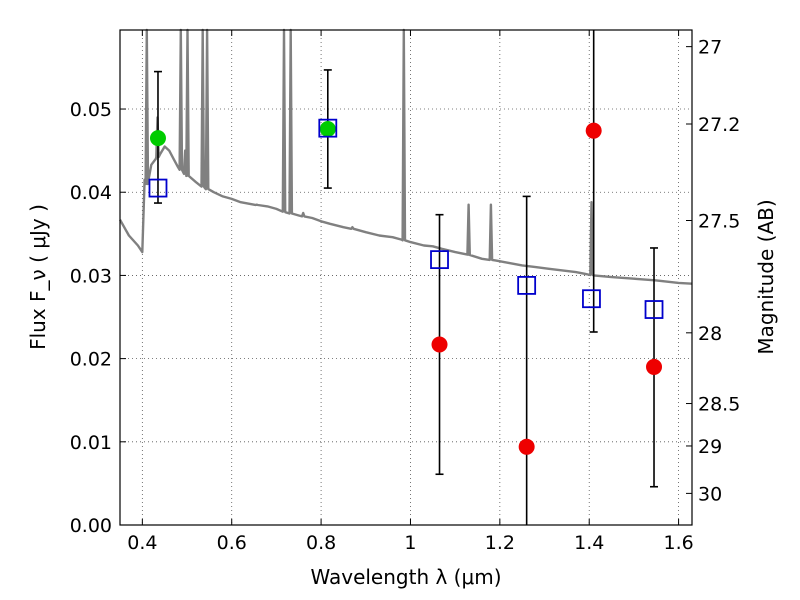 The image size is (800, 600). What do you see at coordinates (405, 577) in the screenshot?
I see `x-axis-label: Wavelength λ (μm)` at bounding box center [405, 577].